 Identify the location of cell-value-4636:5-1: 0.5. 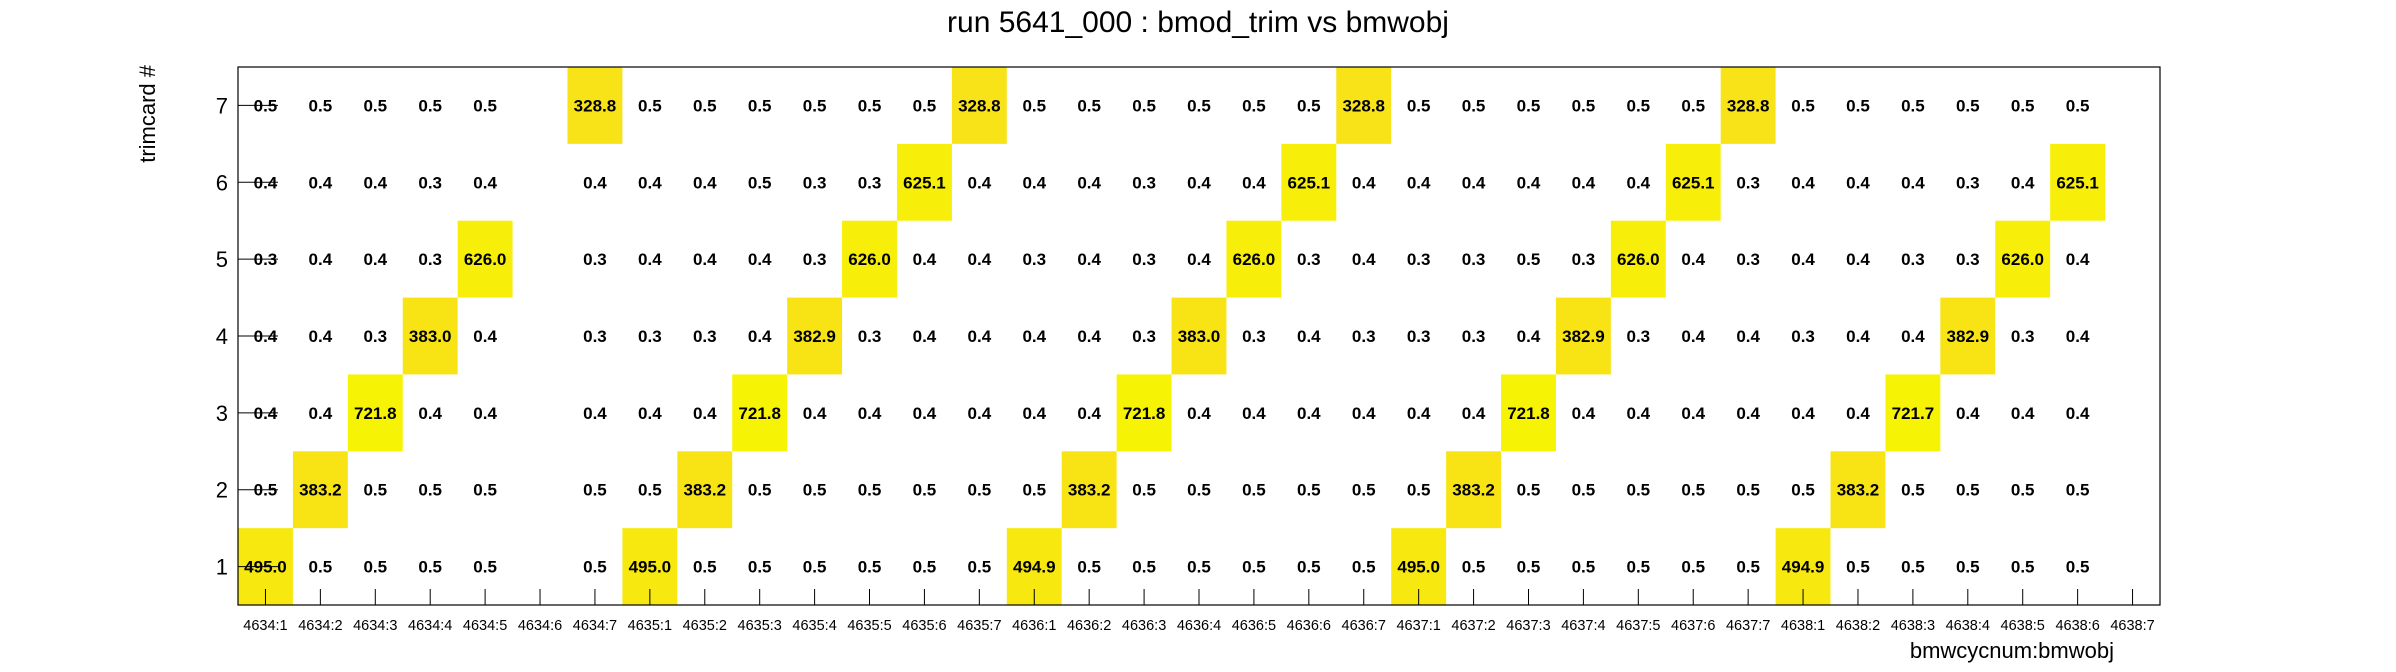
(1254, 567).